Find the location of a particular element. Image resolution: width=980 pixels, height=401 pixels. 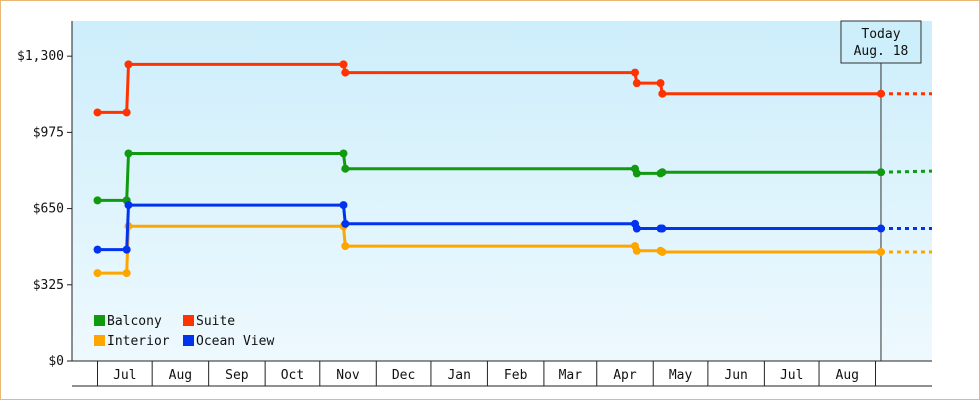

y-tick-label: $1,300 is located at coordinates (40, 56).